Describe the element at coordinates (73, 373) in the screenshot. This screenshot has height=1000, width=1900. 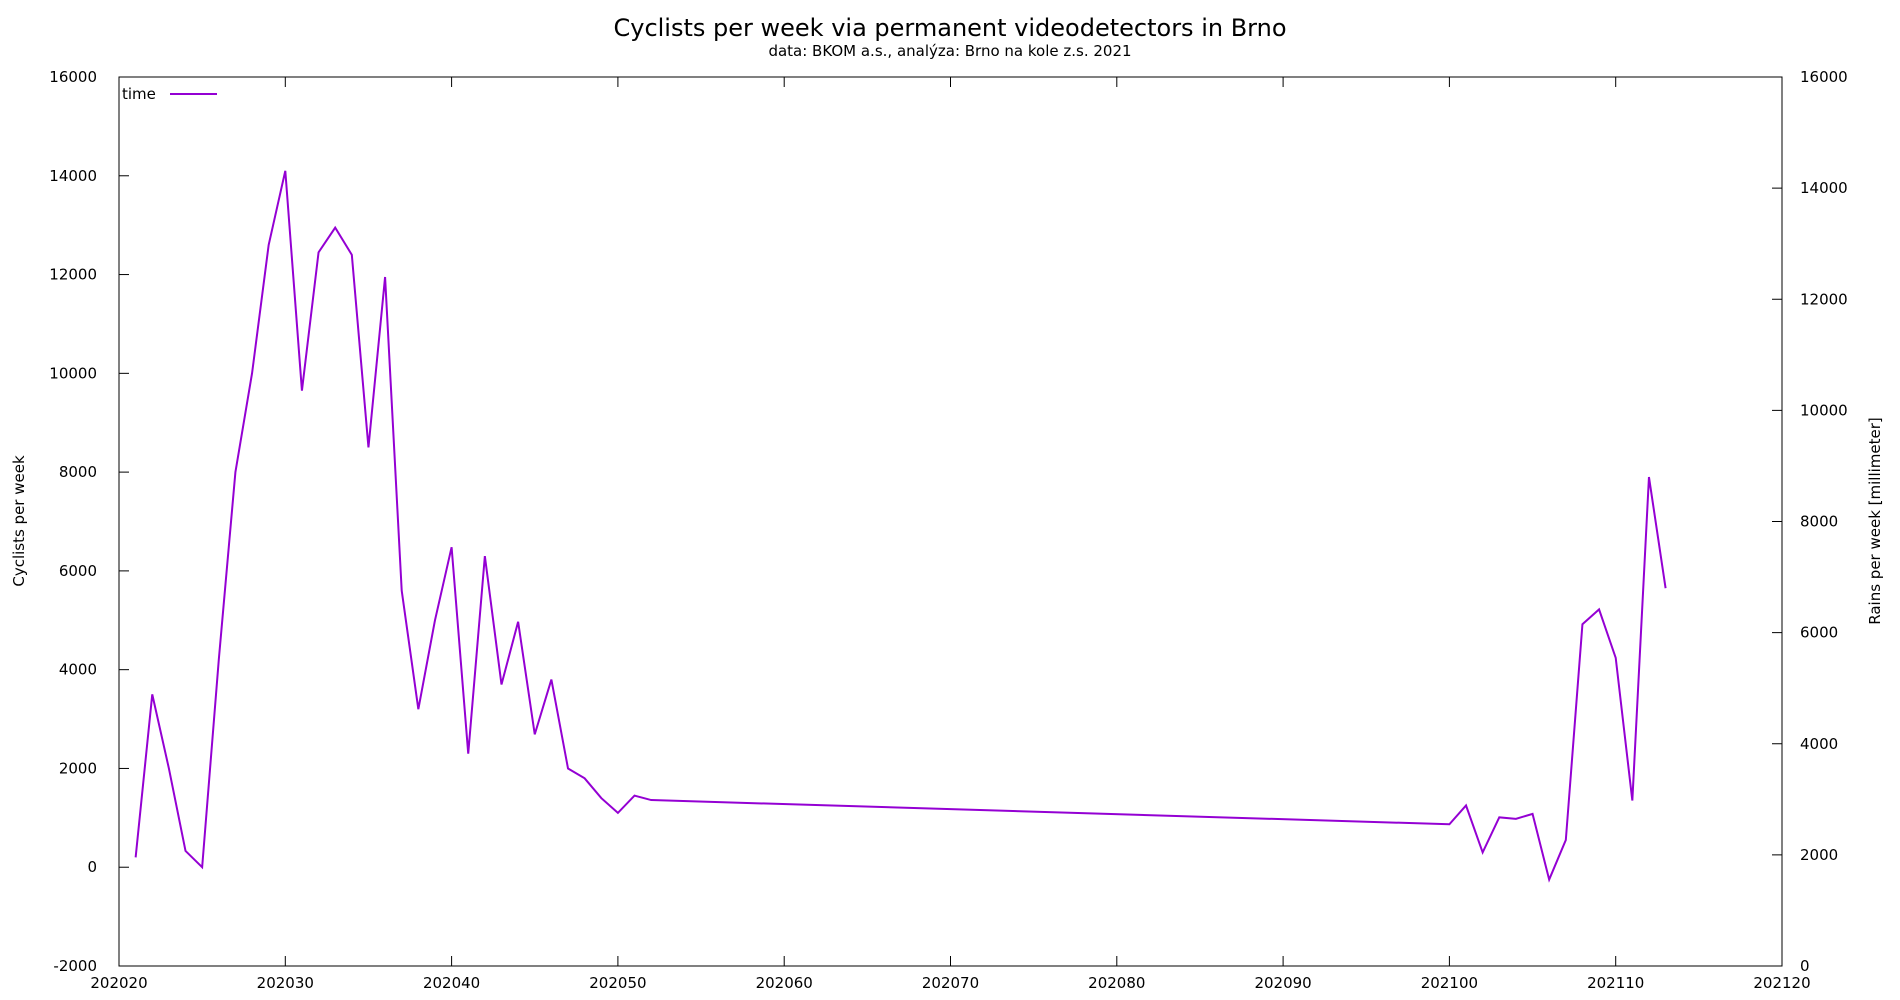
I see `y-tick-label: 10000` at that location.